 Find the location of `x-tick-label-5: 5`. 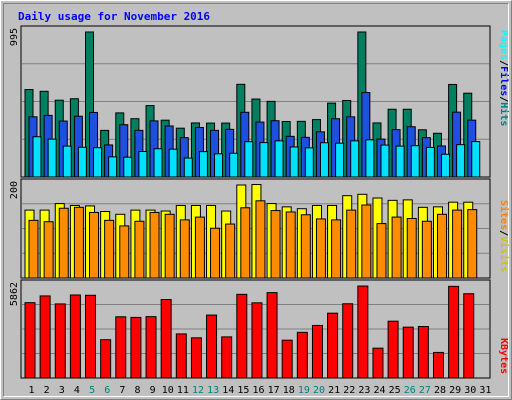

x-tick-label-5: 5 is located at coordinates (92, 390).